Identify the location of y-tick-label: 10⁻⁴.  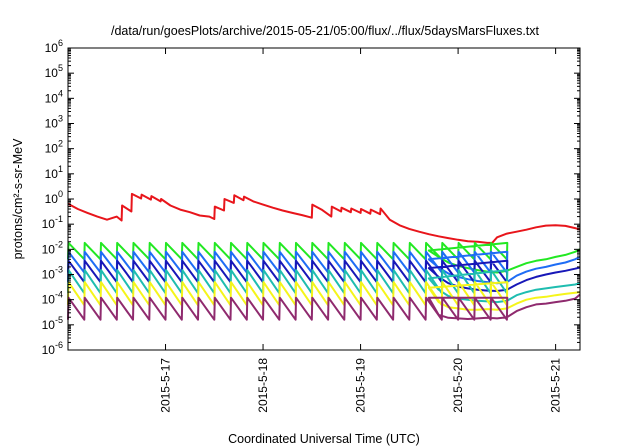
(52, 298).